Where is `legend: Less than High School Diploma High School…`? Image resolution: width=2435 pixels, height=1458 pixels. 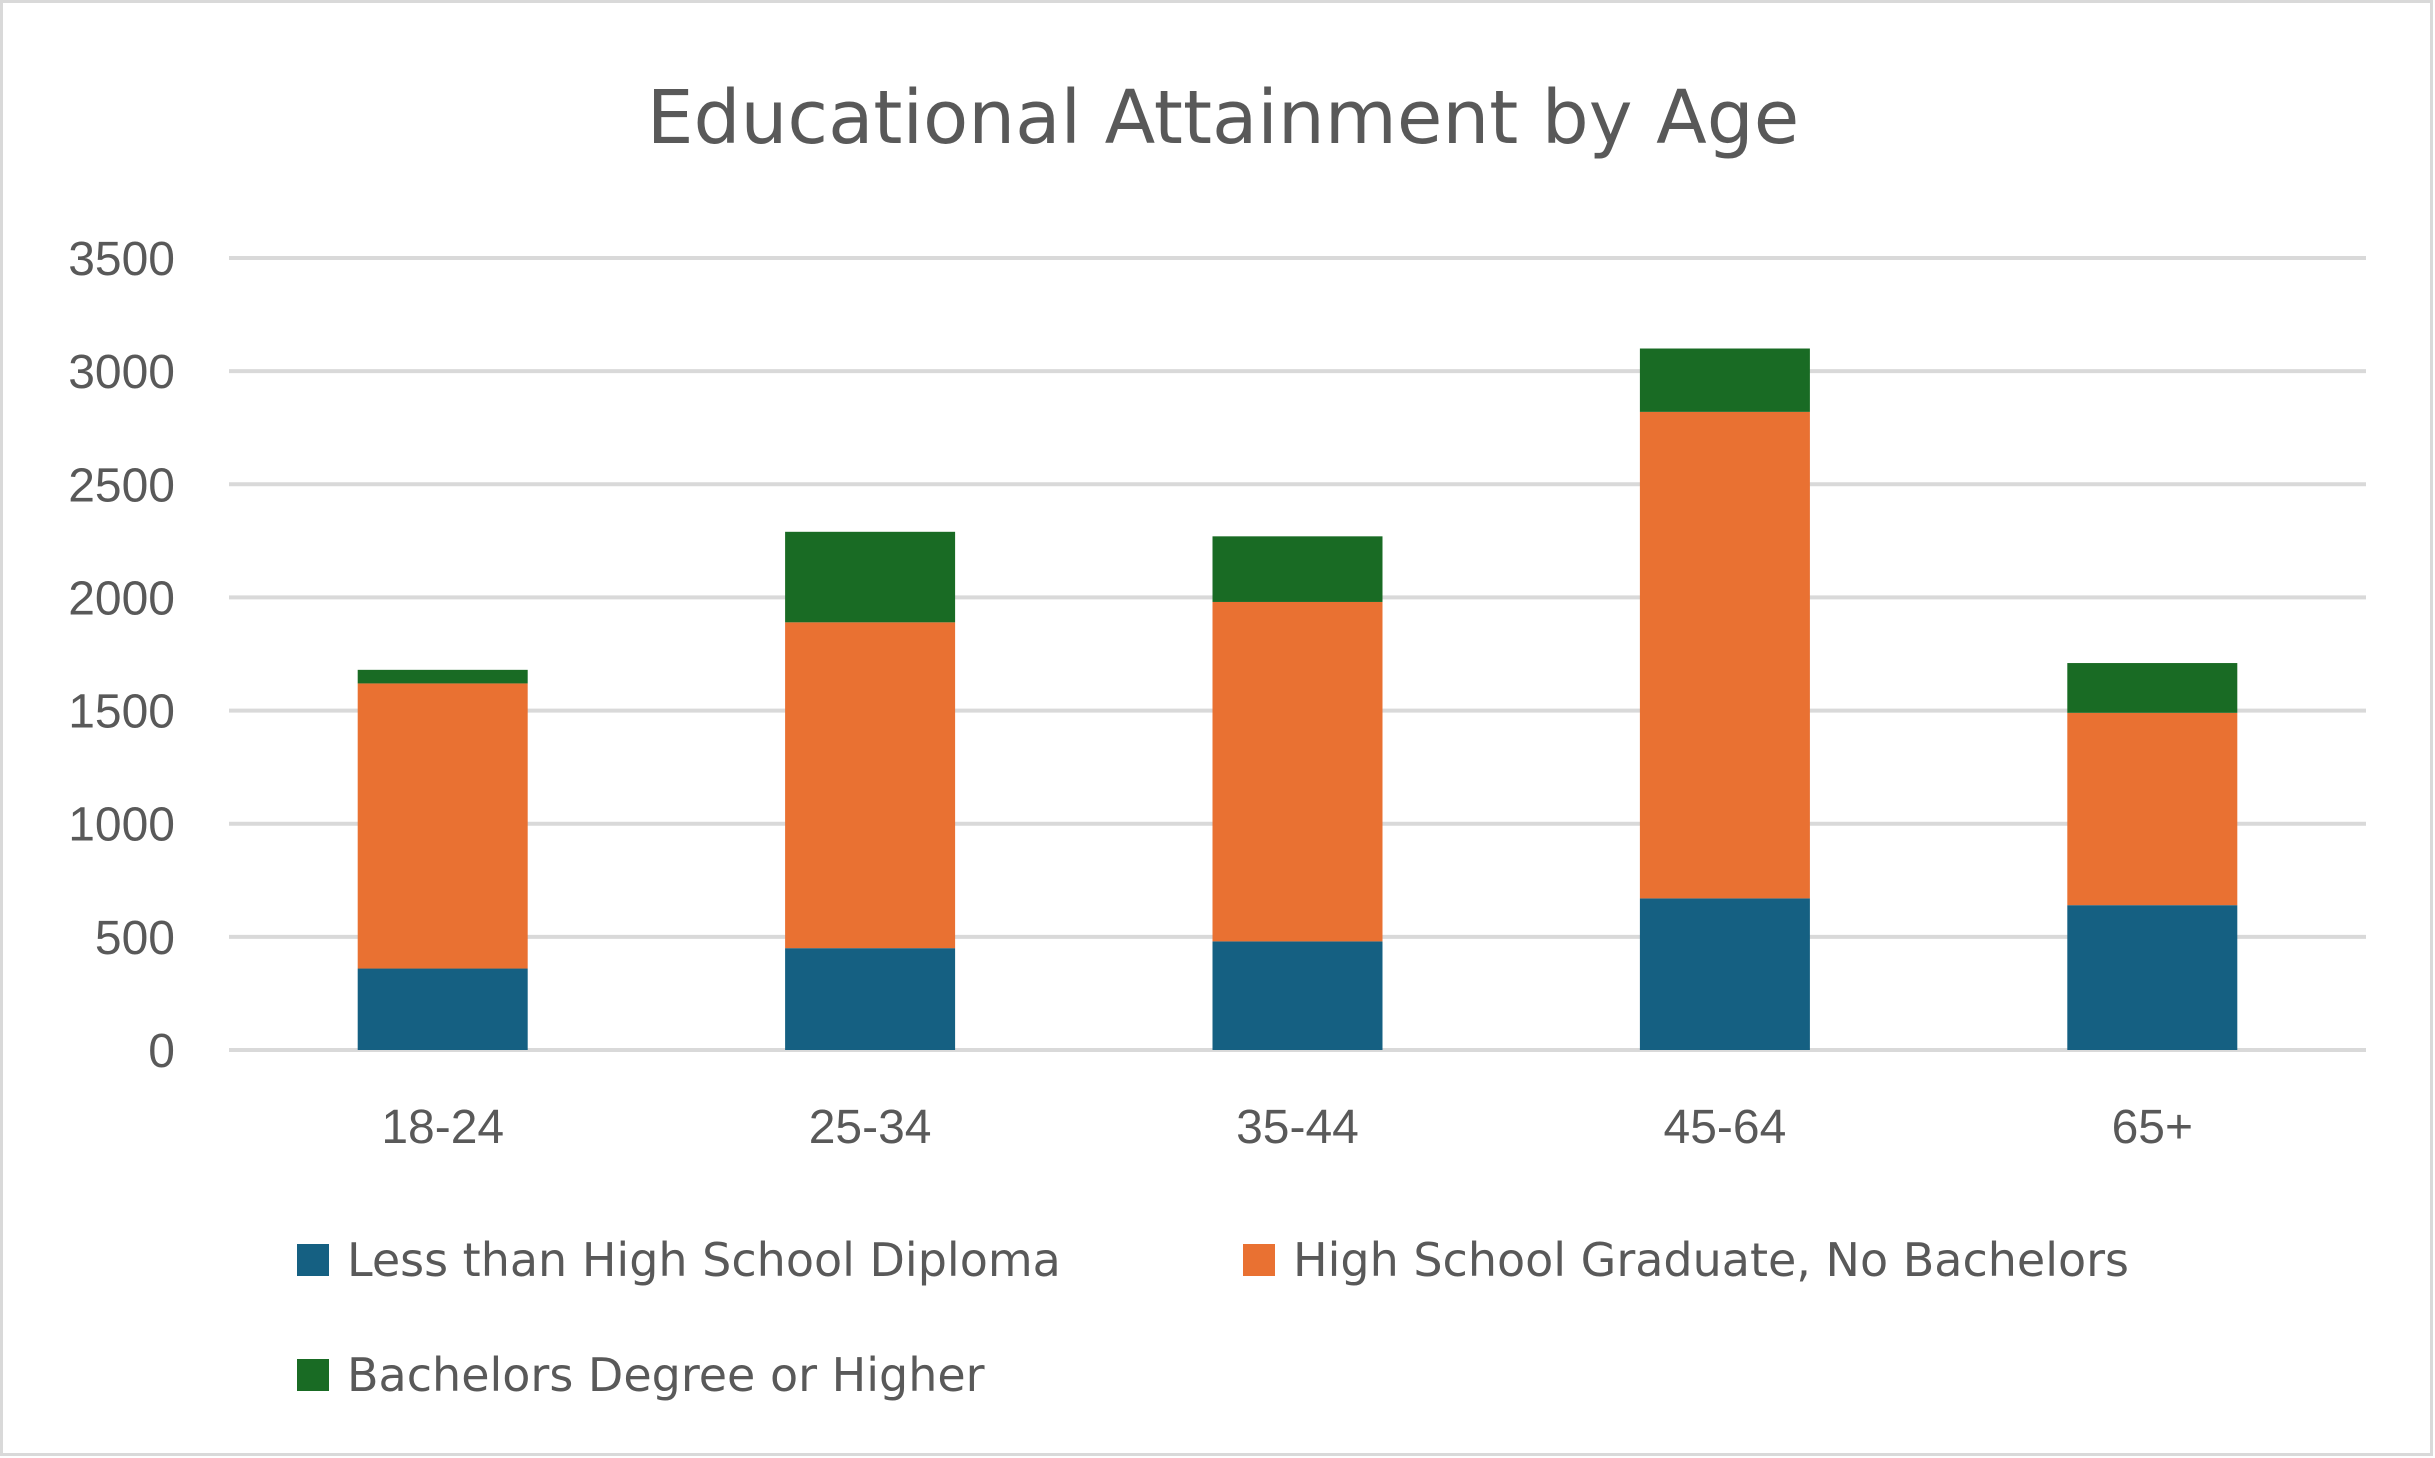 legend: Less than High School Diploma High School… is located at coordinates (1213, 1317).